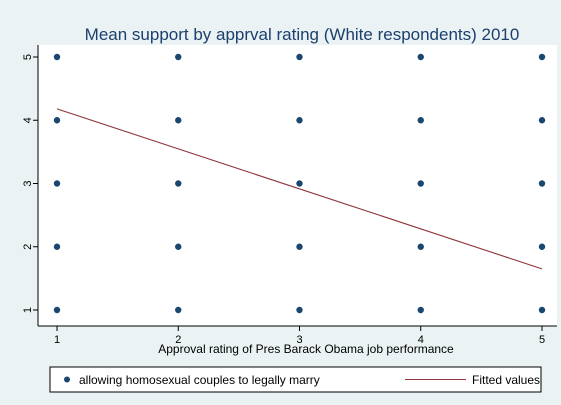  Describe the element at coordinates (506, 380) in the screenshot. I see `legend-label-fitted: Fitted values` at that location.